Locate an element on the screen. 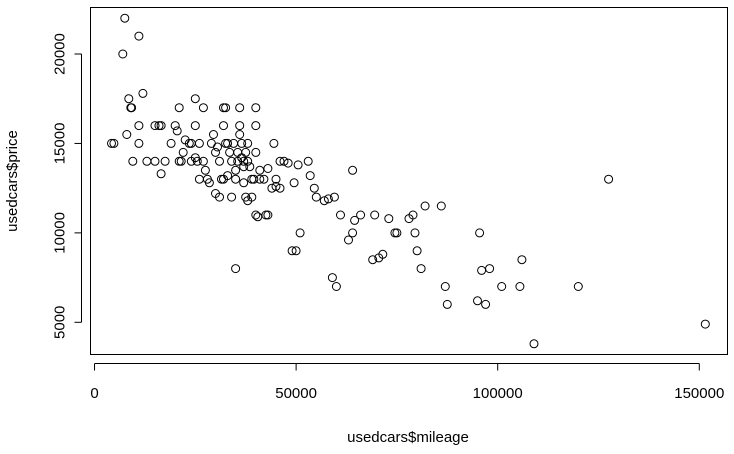  y-tick-label: 20000 is located at coordinates (60, 54).